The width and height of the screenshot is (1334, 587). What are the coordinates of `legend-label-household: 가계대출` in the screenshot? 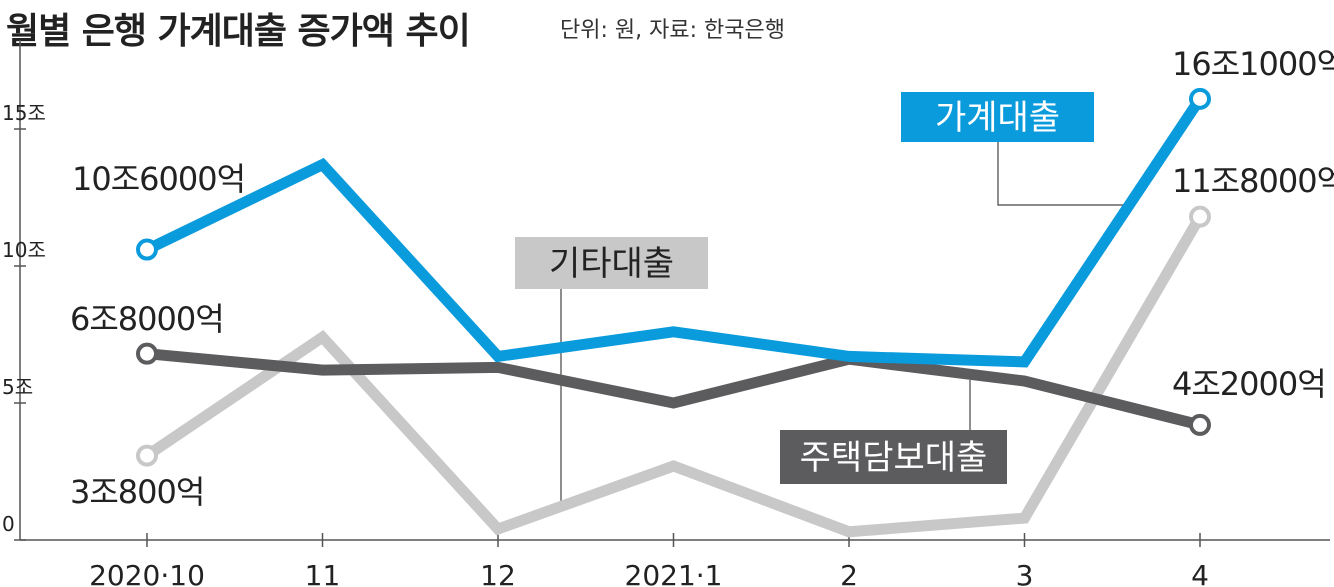 It's located at (997, 118).